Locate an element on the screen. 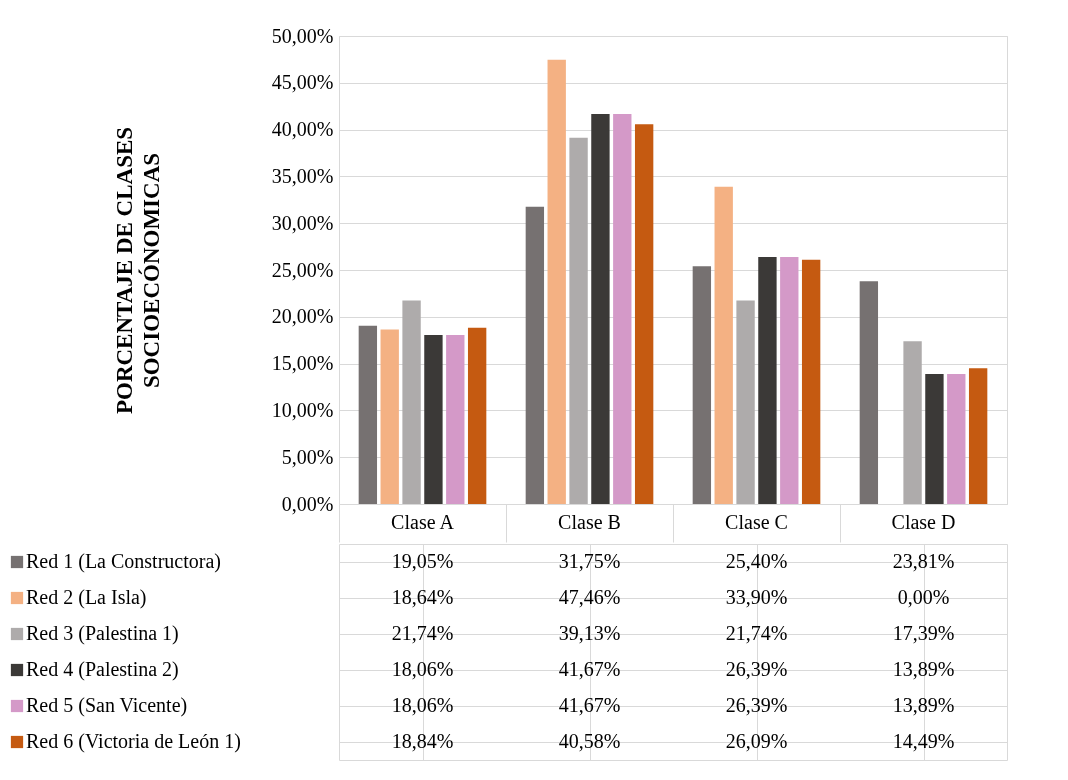 The height and width of the screenshot is (780, 1068). data-label: 14,49% is located at coordinates (923, 741).